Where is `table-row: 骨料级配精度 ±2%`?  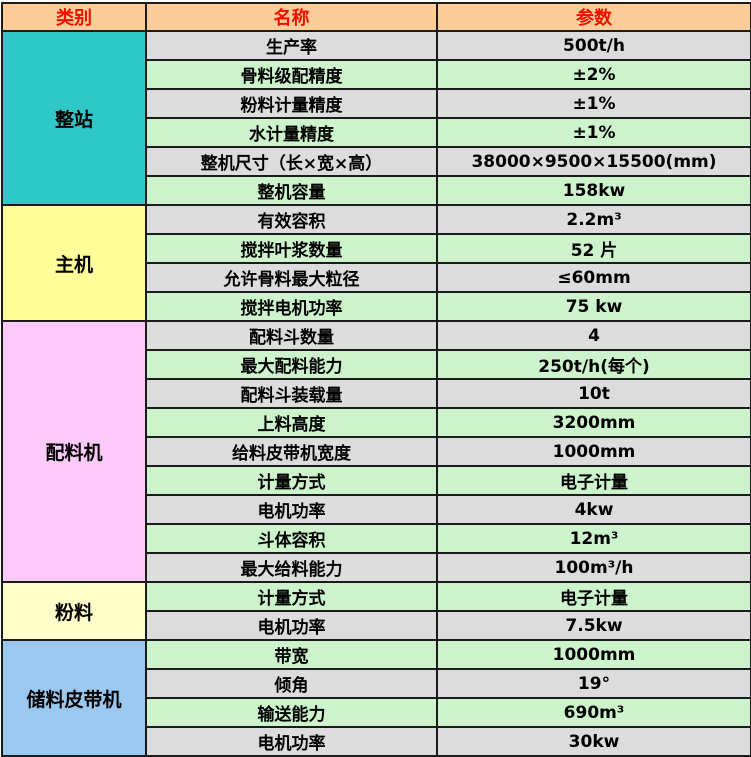
table-row: 骨料级配精度 ±2% is located at coordinates (376, 74).